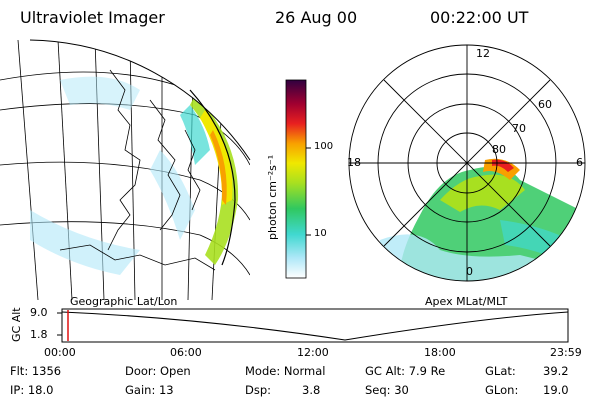 The width and height of the screenshot is (600, 400). What do you see at coordinates (296, 179) in the screenshot?
I see `colorbar-scale` at bounding box center [296, 179].